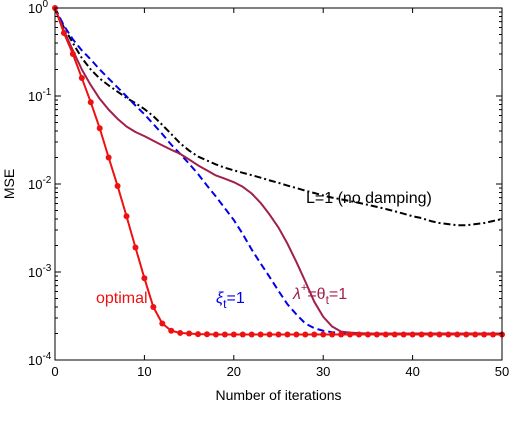  What do you see at coordinates (304, 288) in the screenshot?
I see `annotation-lambda-sup: +` at bounding box center [304, 288].